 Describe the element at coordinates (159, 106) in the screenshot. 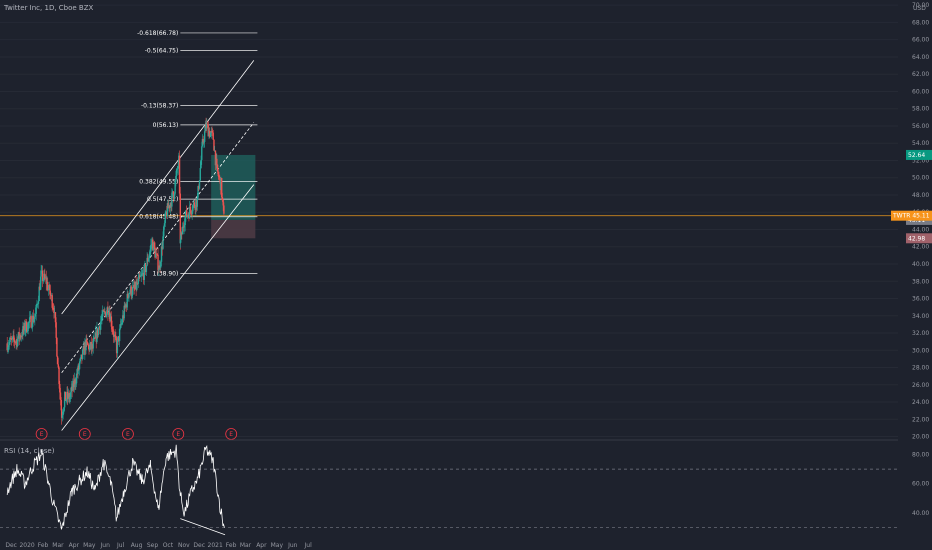

I see `fib-level-label: -0.13(58.37)` at that location.